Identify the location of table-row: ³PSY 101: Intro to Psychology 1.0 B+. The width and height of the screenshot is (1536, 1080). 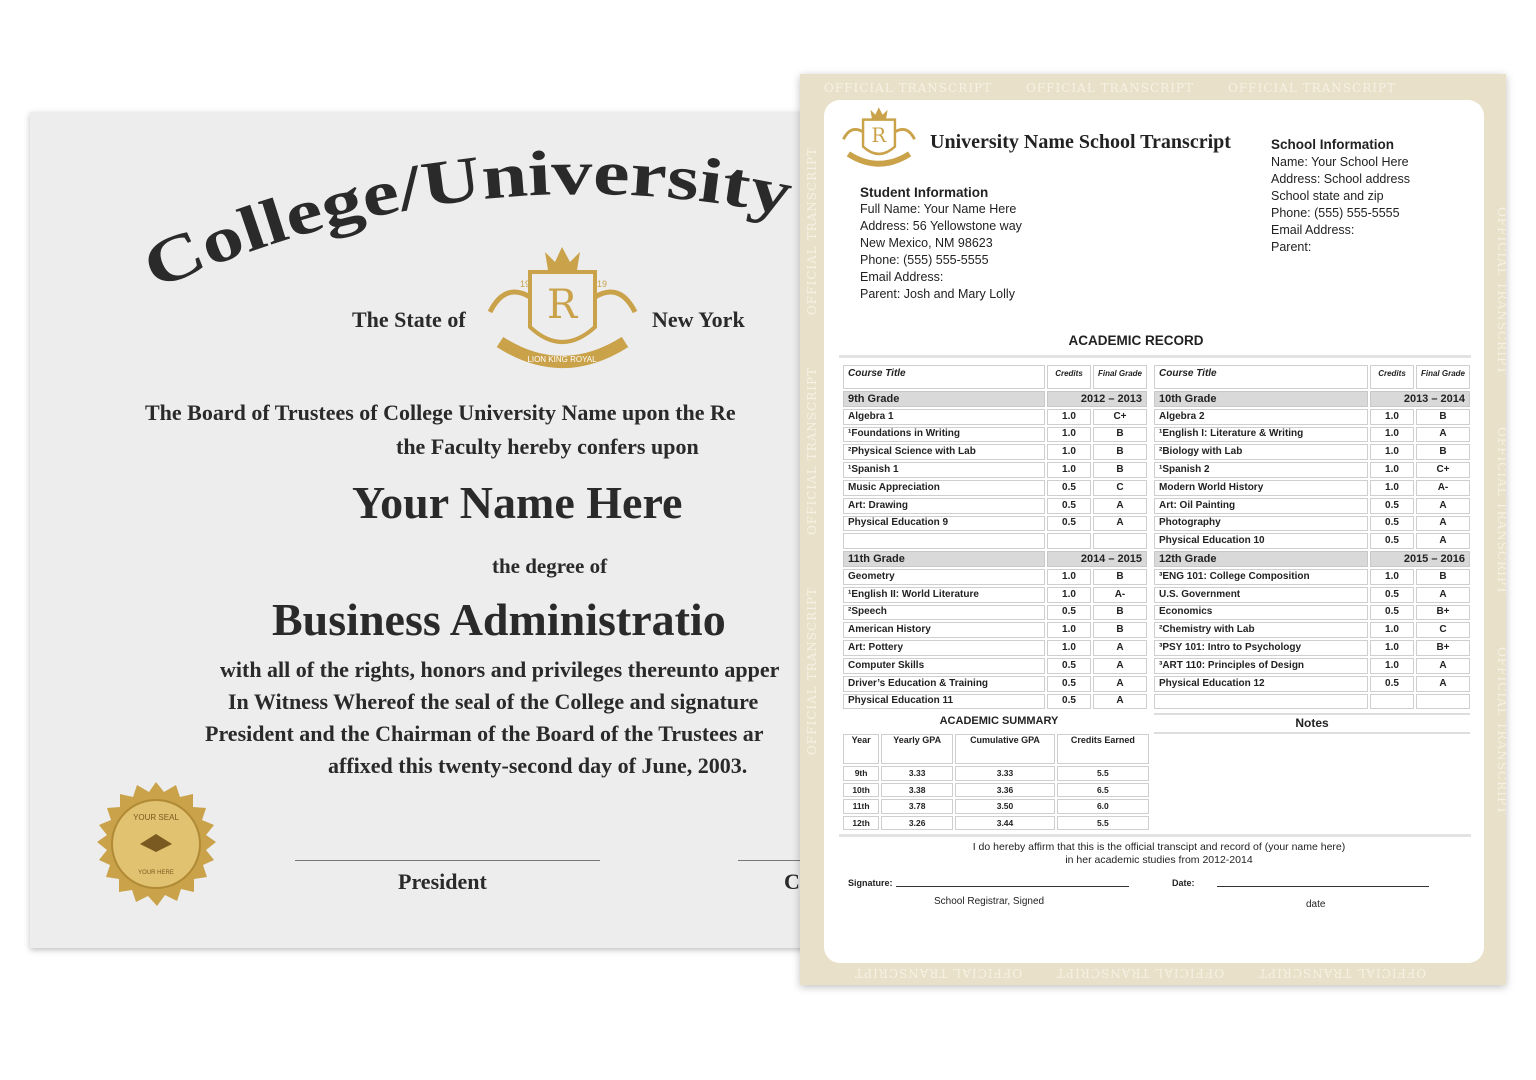
(1312, 648).